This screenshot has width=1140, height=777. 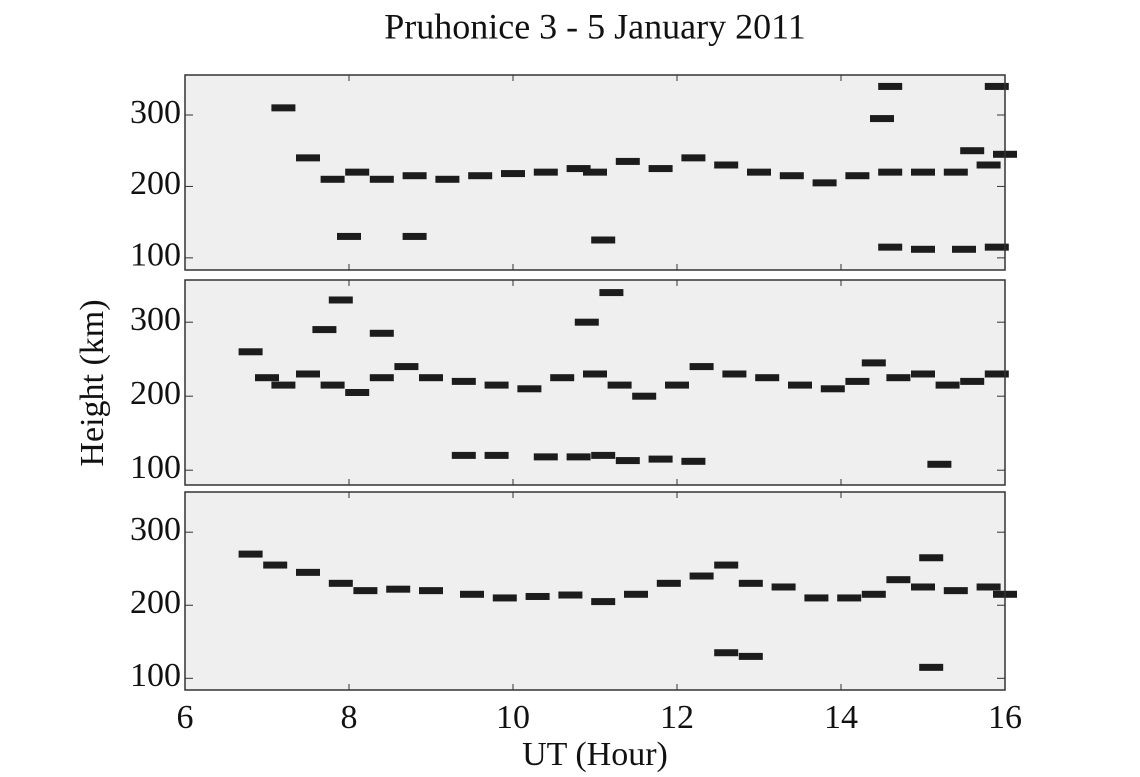 I want to click on x-tick-label: 14, so click(x=841, y=717).